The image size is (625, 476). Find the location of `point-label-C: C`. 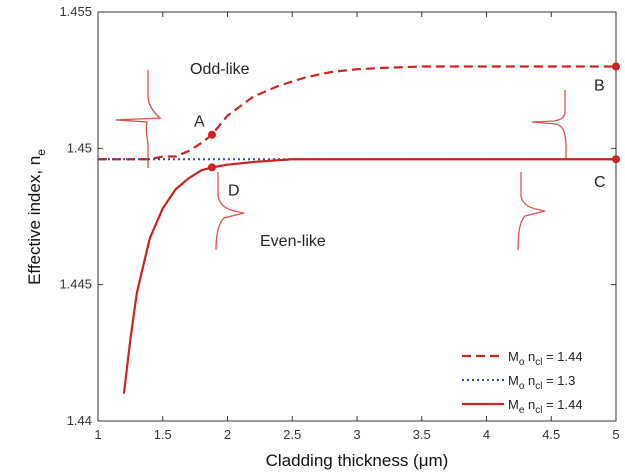

point-label-C: C is located at coordinates (600, 182).